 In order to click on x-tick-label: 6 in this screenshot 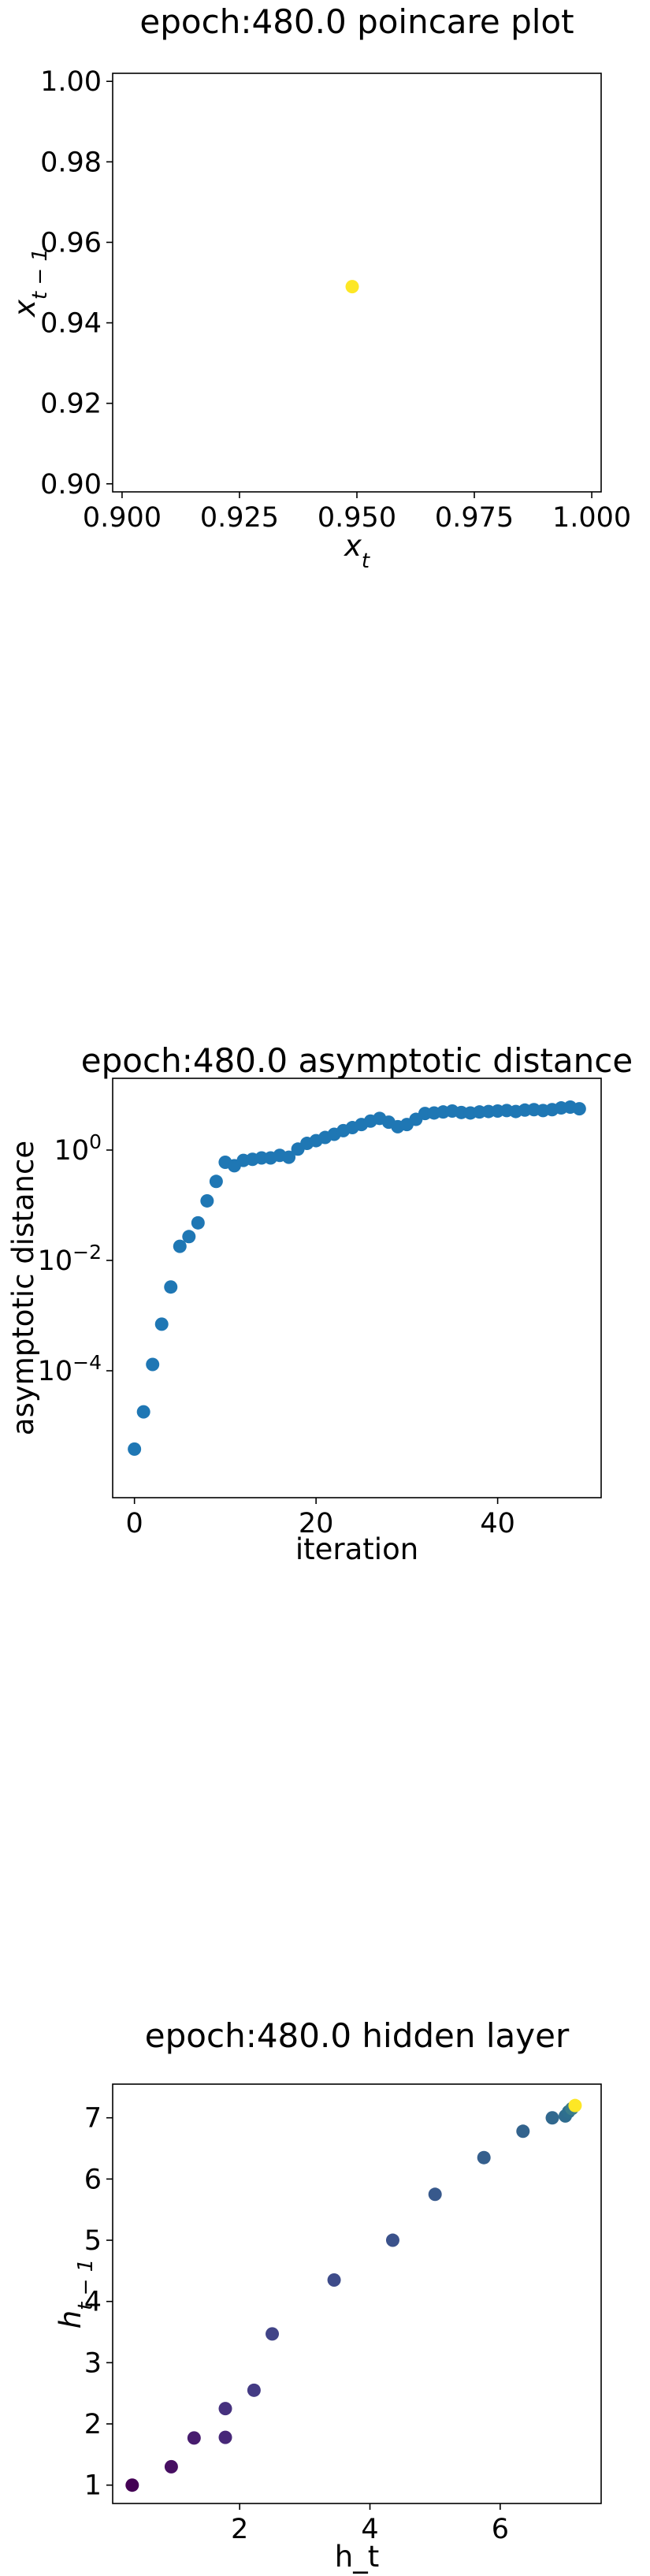, I will do `click(500, 2529)`.